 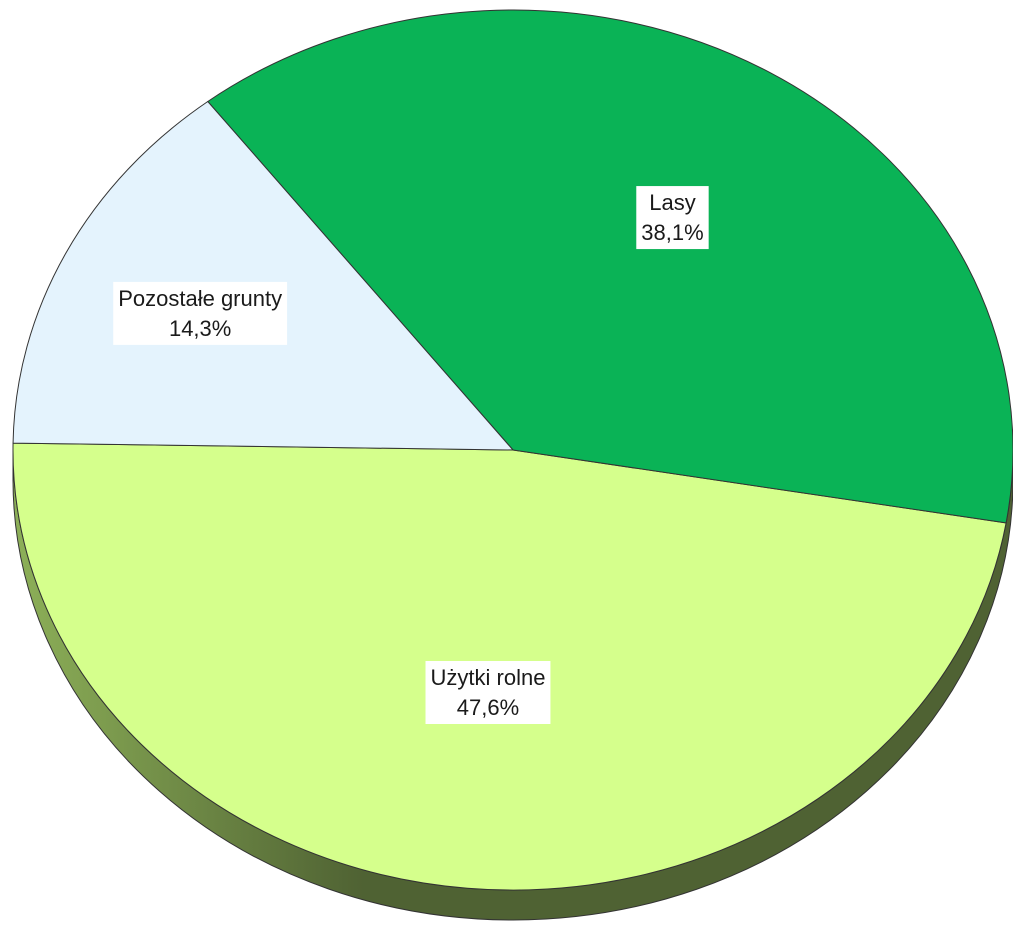 What do you see at coordinates (488, 707) in the screenshot?
I see `slice-percent: 47,6%` at bounding box center [488, 707].